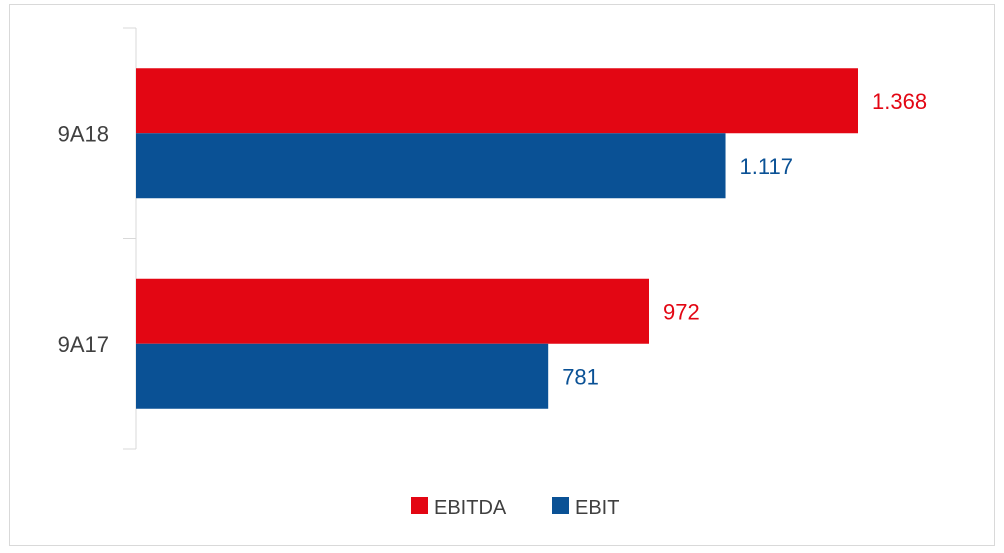 This screenshot has width=1004, height=553. I want to click on bar-ebitda-9A18, so click(497, 101).